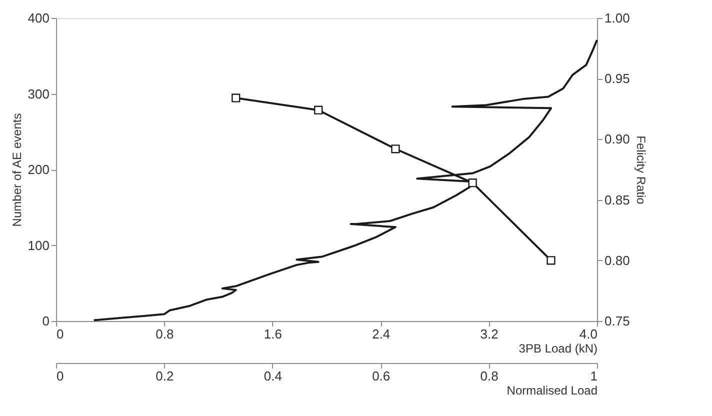 This screenshot has width=712, height=416. Describe the element at coordinates (381, 376) in the screenshot. I see `x2-tick-label: 0.6` at that location.